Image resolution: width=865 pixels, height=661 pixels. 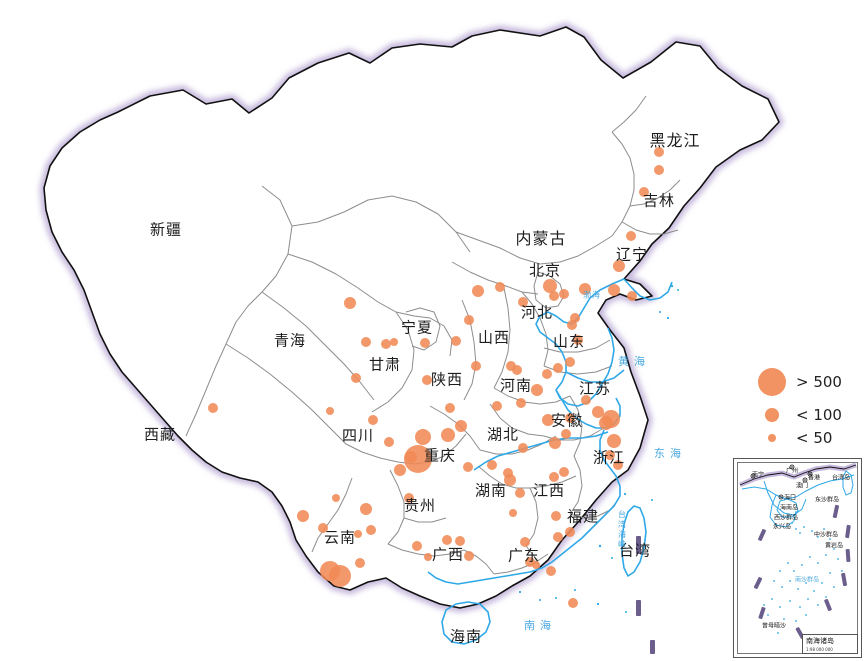 I want to click on inset-title-box: 南海诸岛 1:98 000 000, so click(x=830, y=644).